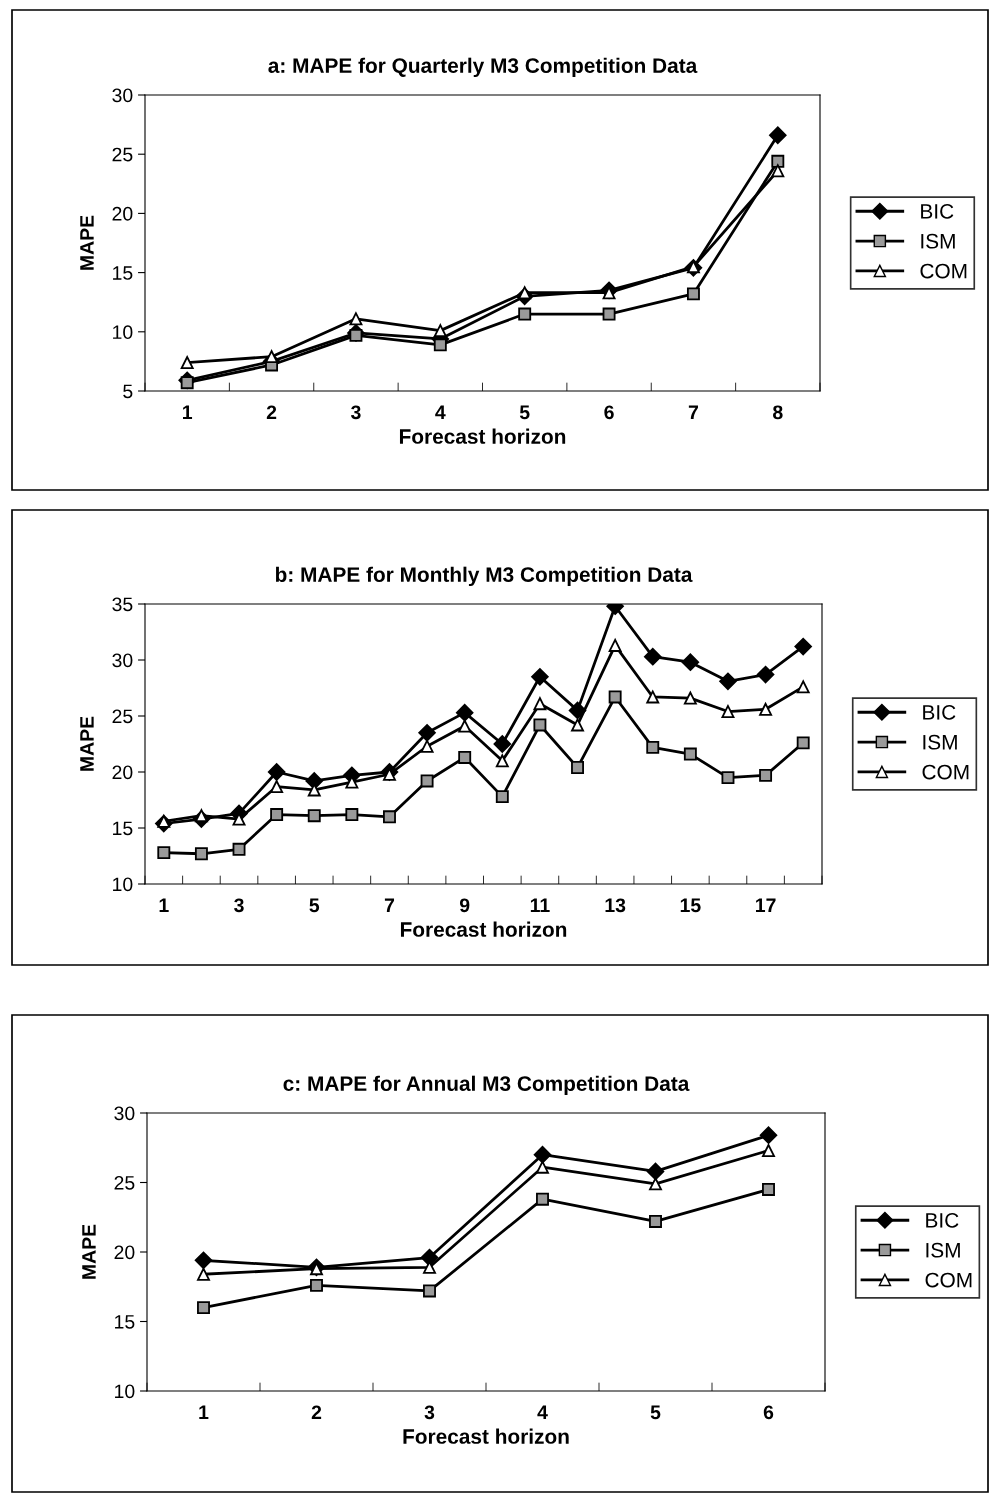  I want to click on y-tick-label: 35, so click(122, 604).